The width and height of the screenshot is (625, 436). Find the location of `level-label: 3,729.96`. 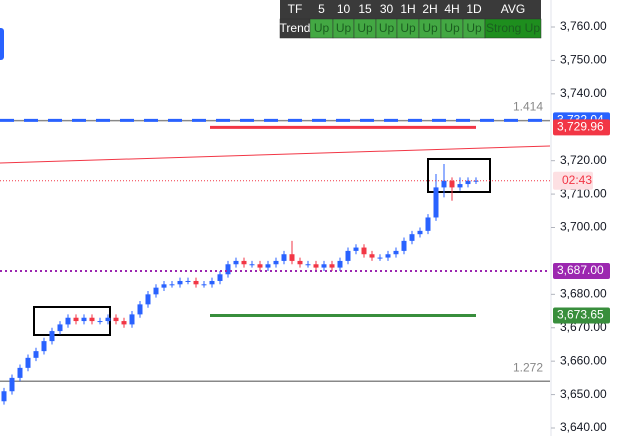

level-label: 3,729.96 is located at coordinates (580, 127).